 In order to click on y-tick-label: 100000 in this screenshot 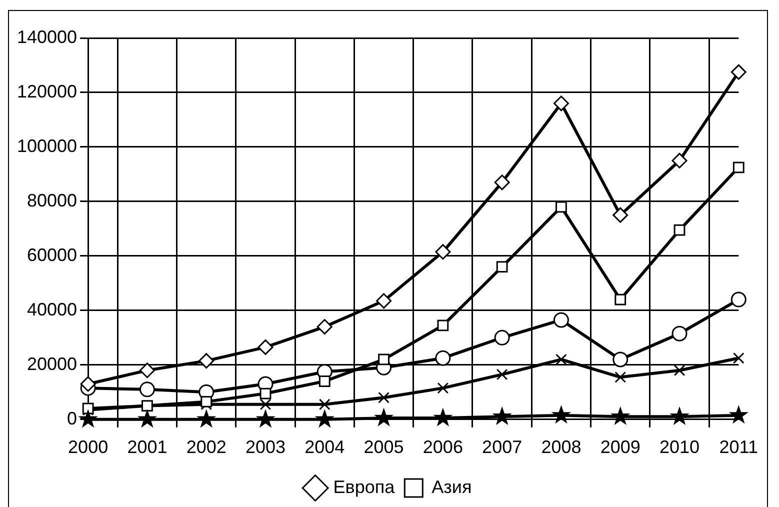, I will do `click(47, 146)`.